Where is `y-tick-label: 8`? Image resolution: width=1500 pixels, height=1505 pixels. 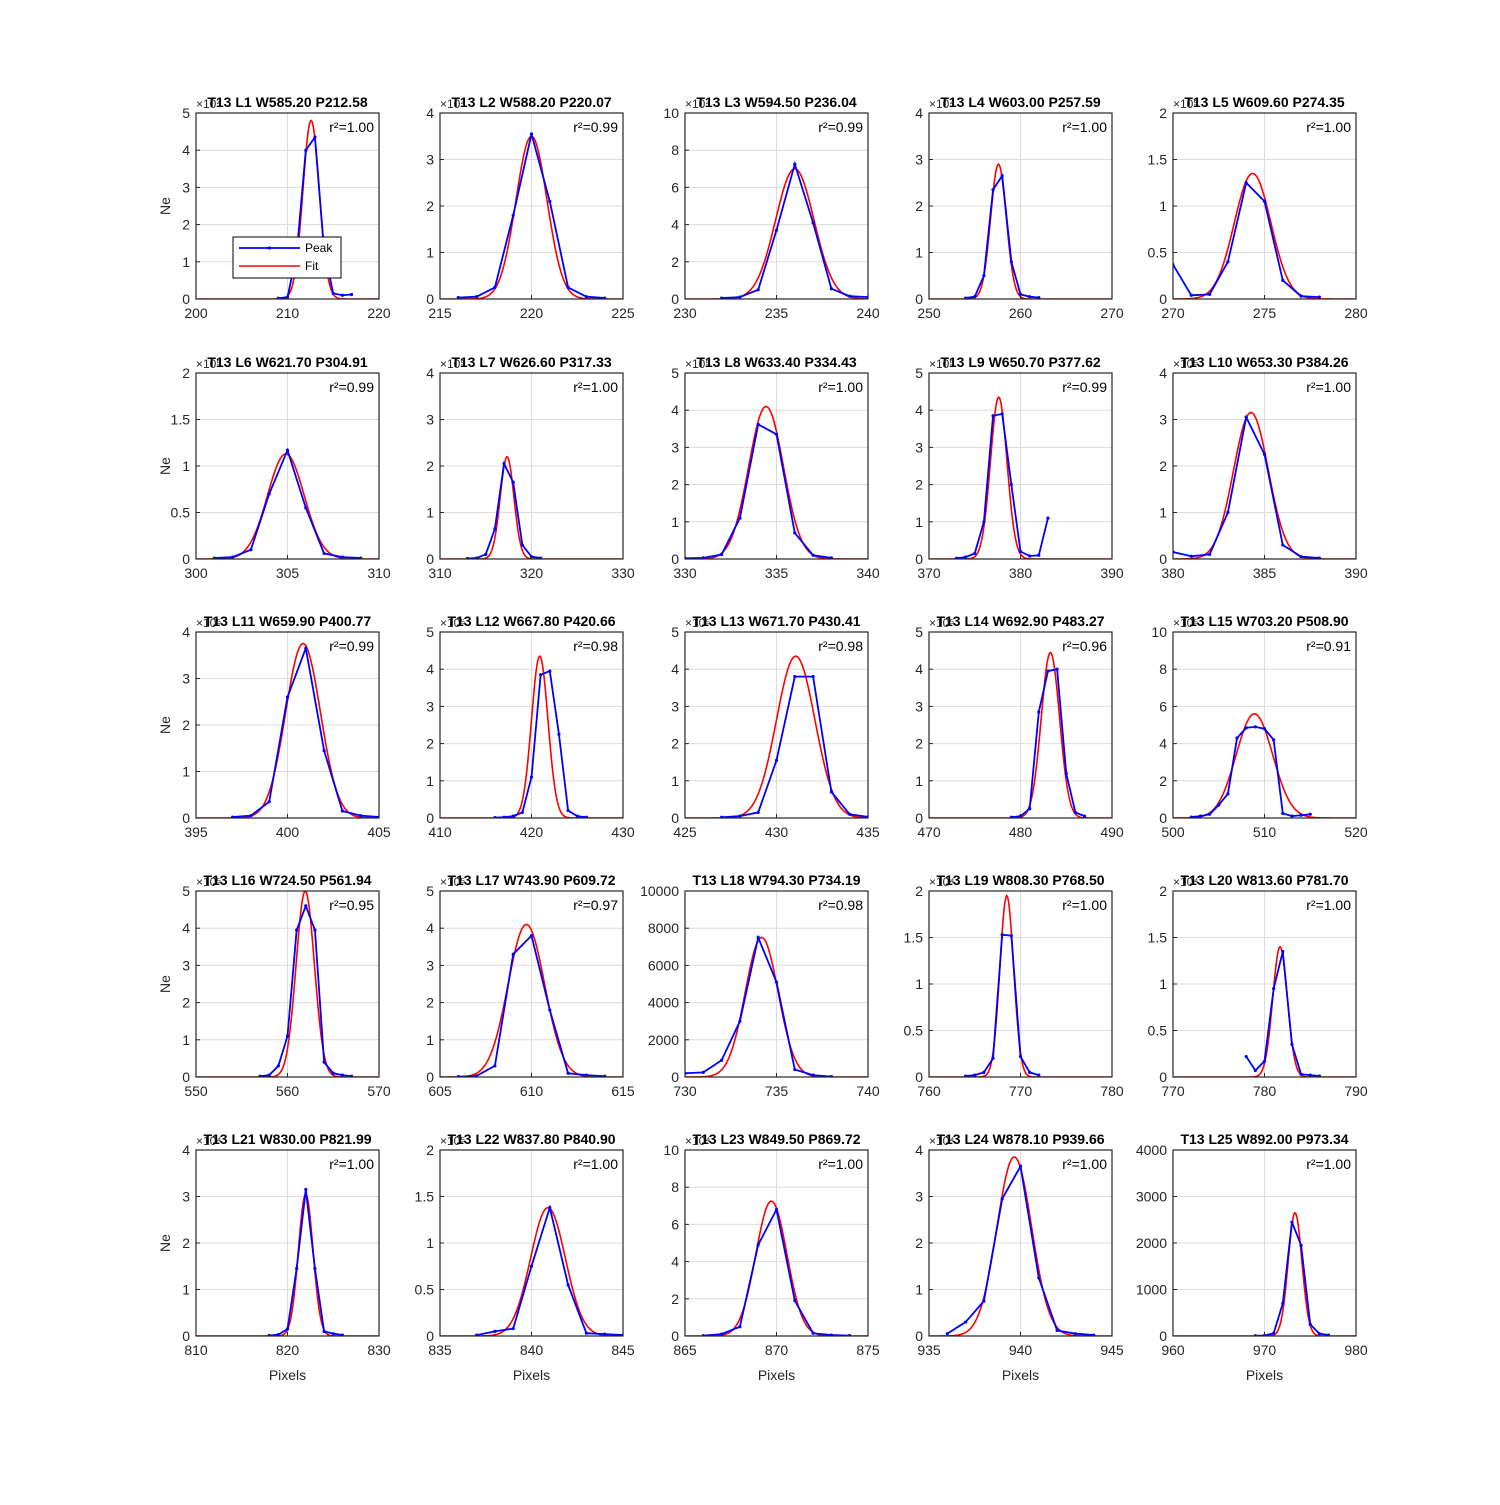
y-tick-label: 8 is located at coordinates (675, 150).